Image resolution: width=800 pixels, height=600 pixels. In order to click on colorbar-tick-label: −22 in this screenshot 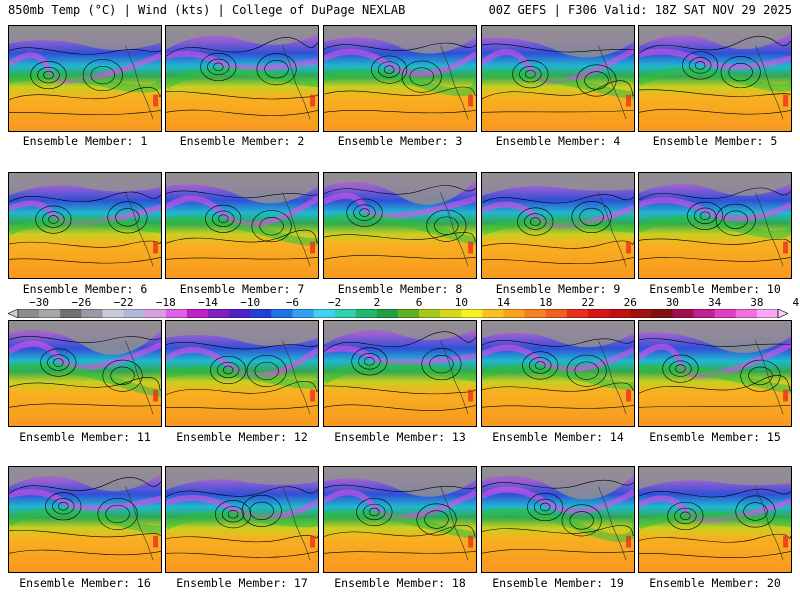, I will do `click(123, 302)`.